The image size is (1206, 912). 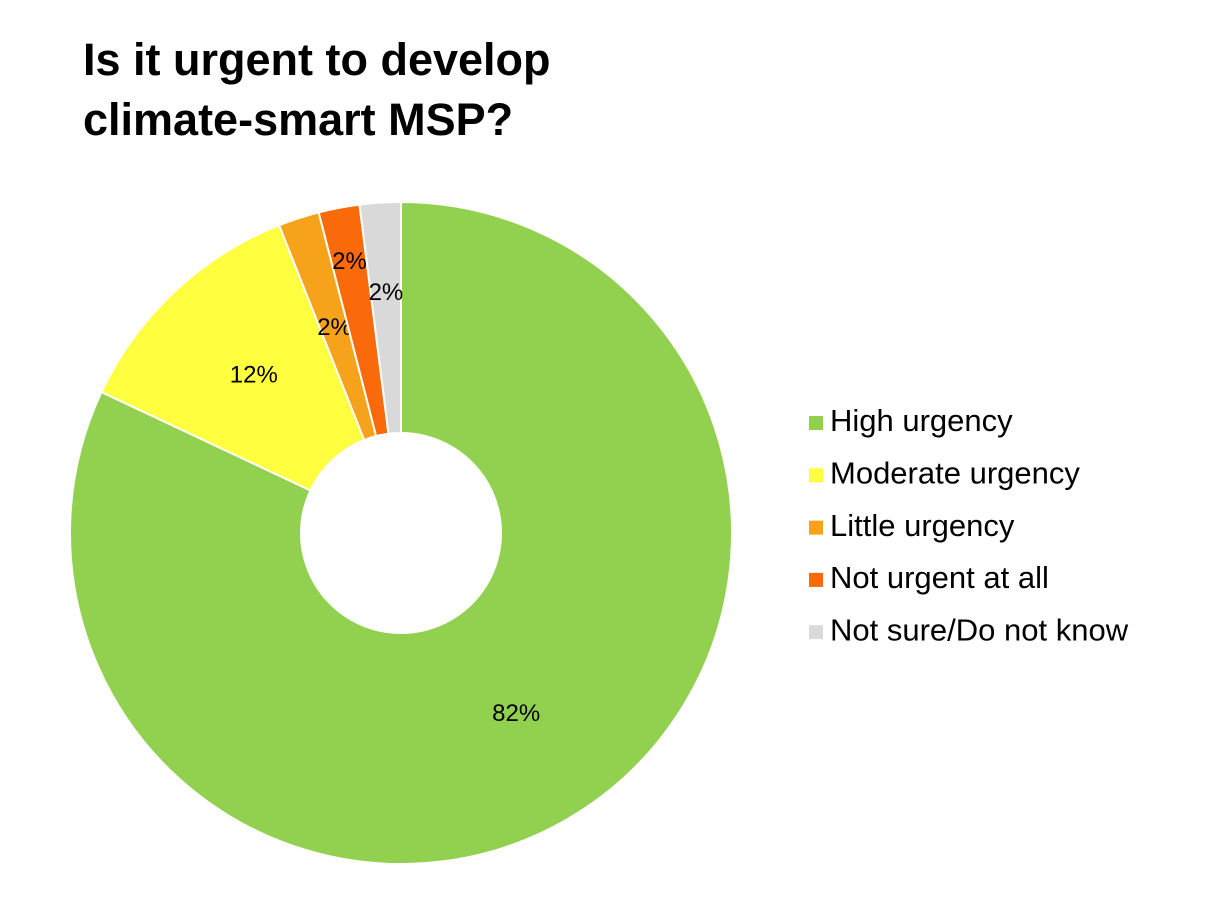 What do you see at coordinates (979, 629) in the screenshot?
I see `legend-label: Not sure/Do not know` at bounding box center [979, 629].